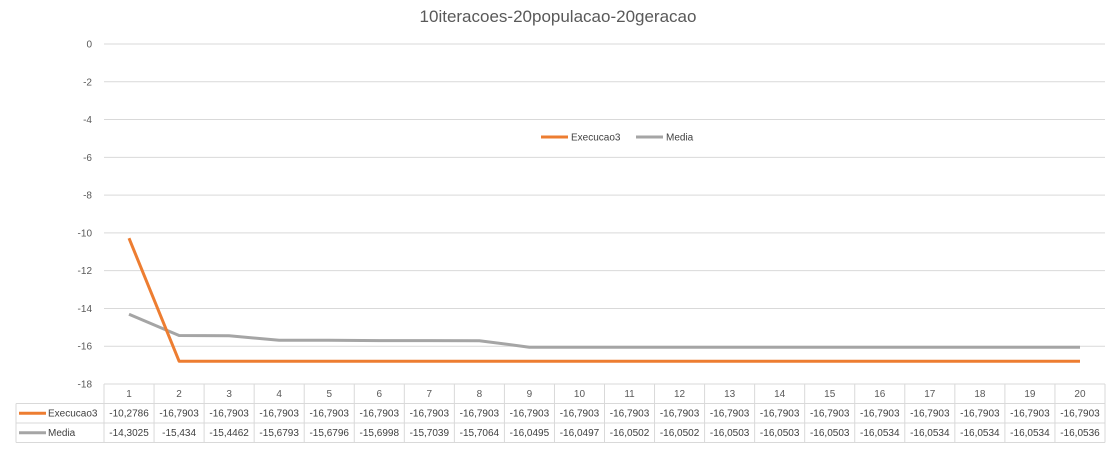 The width and height of the screenshot is (1118, 451). I want to click on legend-label: Execucao3, so click(596, 138).